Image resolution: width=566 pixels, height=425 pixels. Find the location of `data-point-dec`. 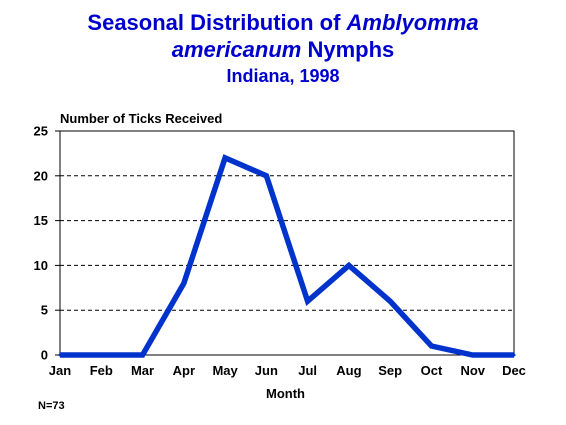

data-point-dec is located at coordinates (514, 355).